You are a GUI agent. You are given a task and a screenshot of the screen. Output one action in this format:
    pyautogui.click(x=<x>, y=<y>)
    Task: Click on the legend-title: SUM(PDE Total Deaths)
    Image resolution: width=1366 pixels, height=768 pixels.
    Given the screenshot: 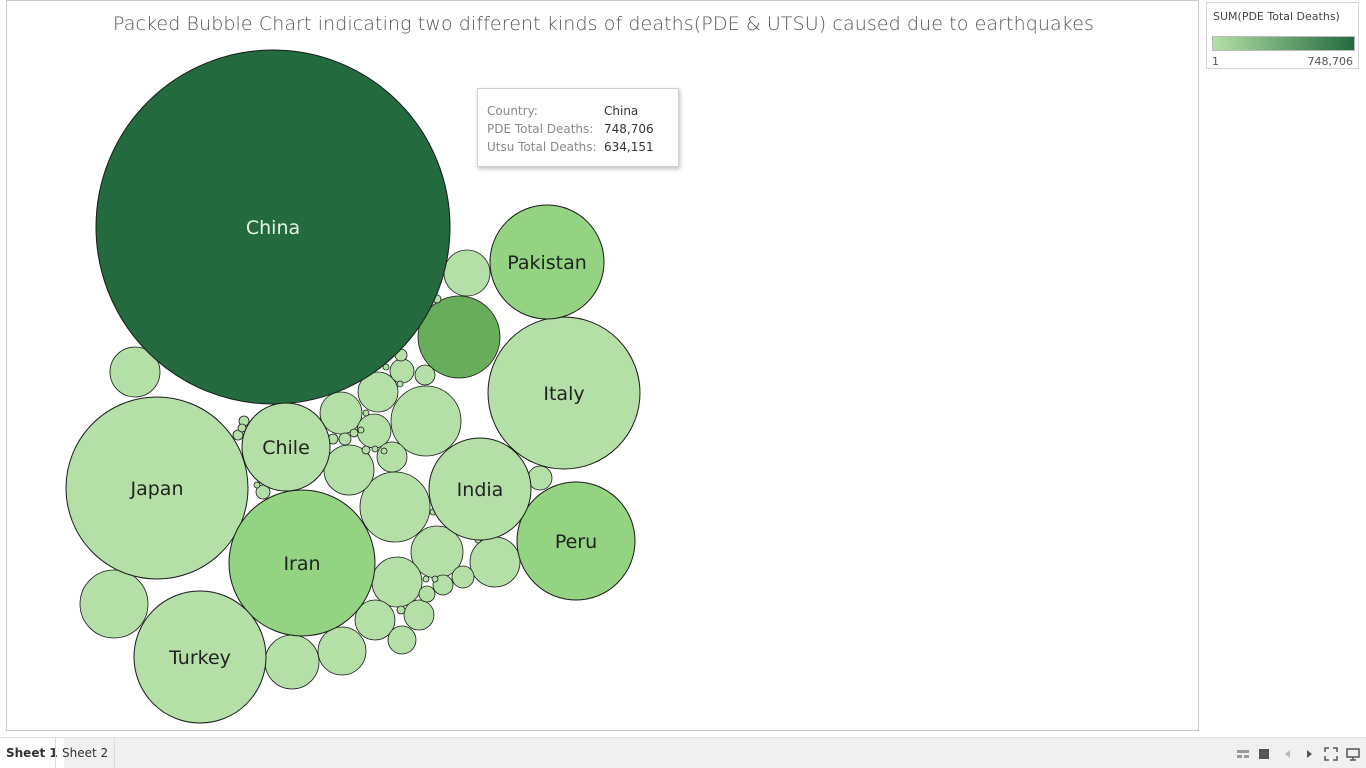 What is the action you would take?
    pyautogui.click(x=1276, y=16)
    